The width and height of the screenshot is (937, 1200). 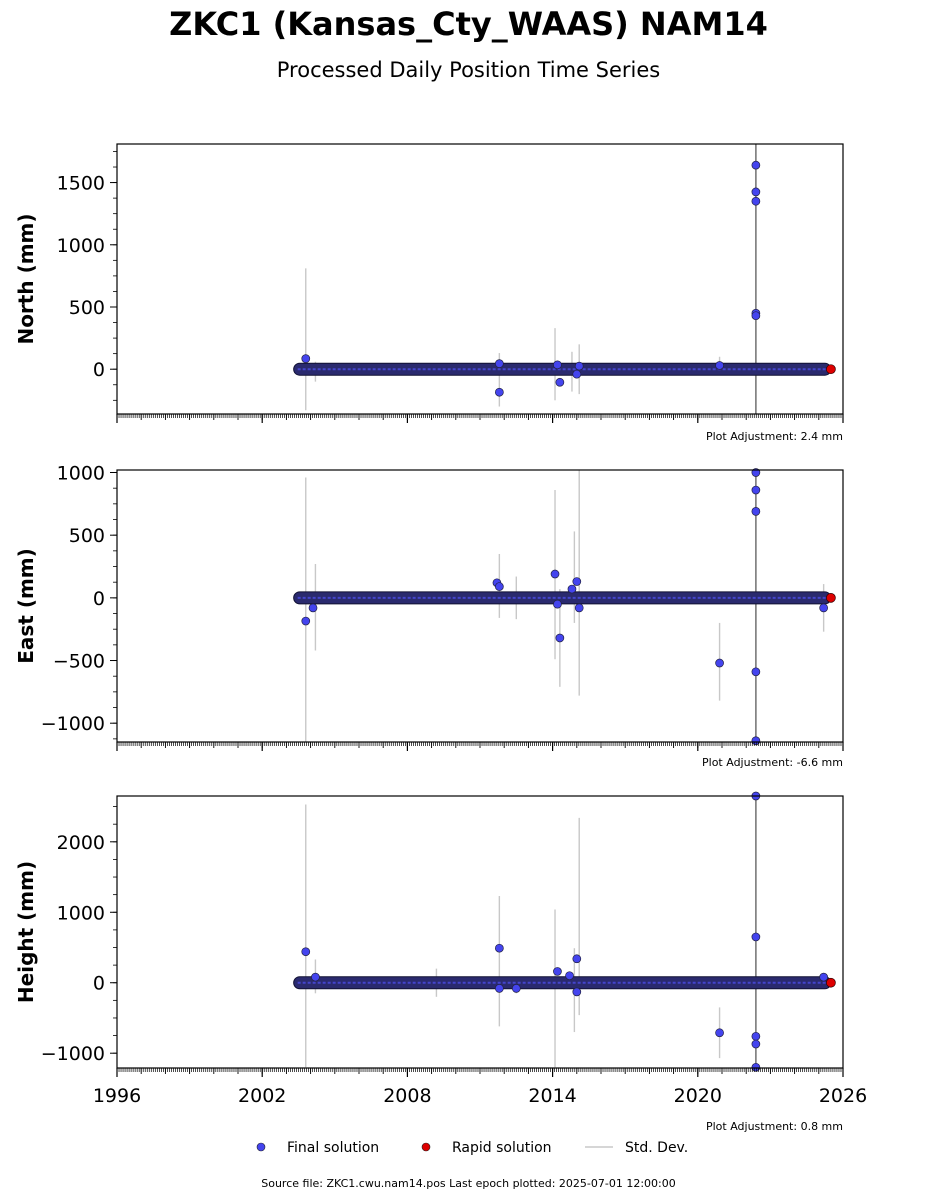 What do you see at coordinates (26, 278) in the screenshot?
I see `y-axis-label: North (mm)` at bounding box center [26, 278].